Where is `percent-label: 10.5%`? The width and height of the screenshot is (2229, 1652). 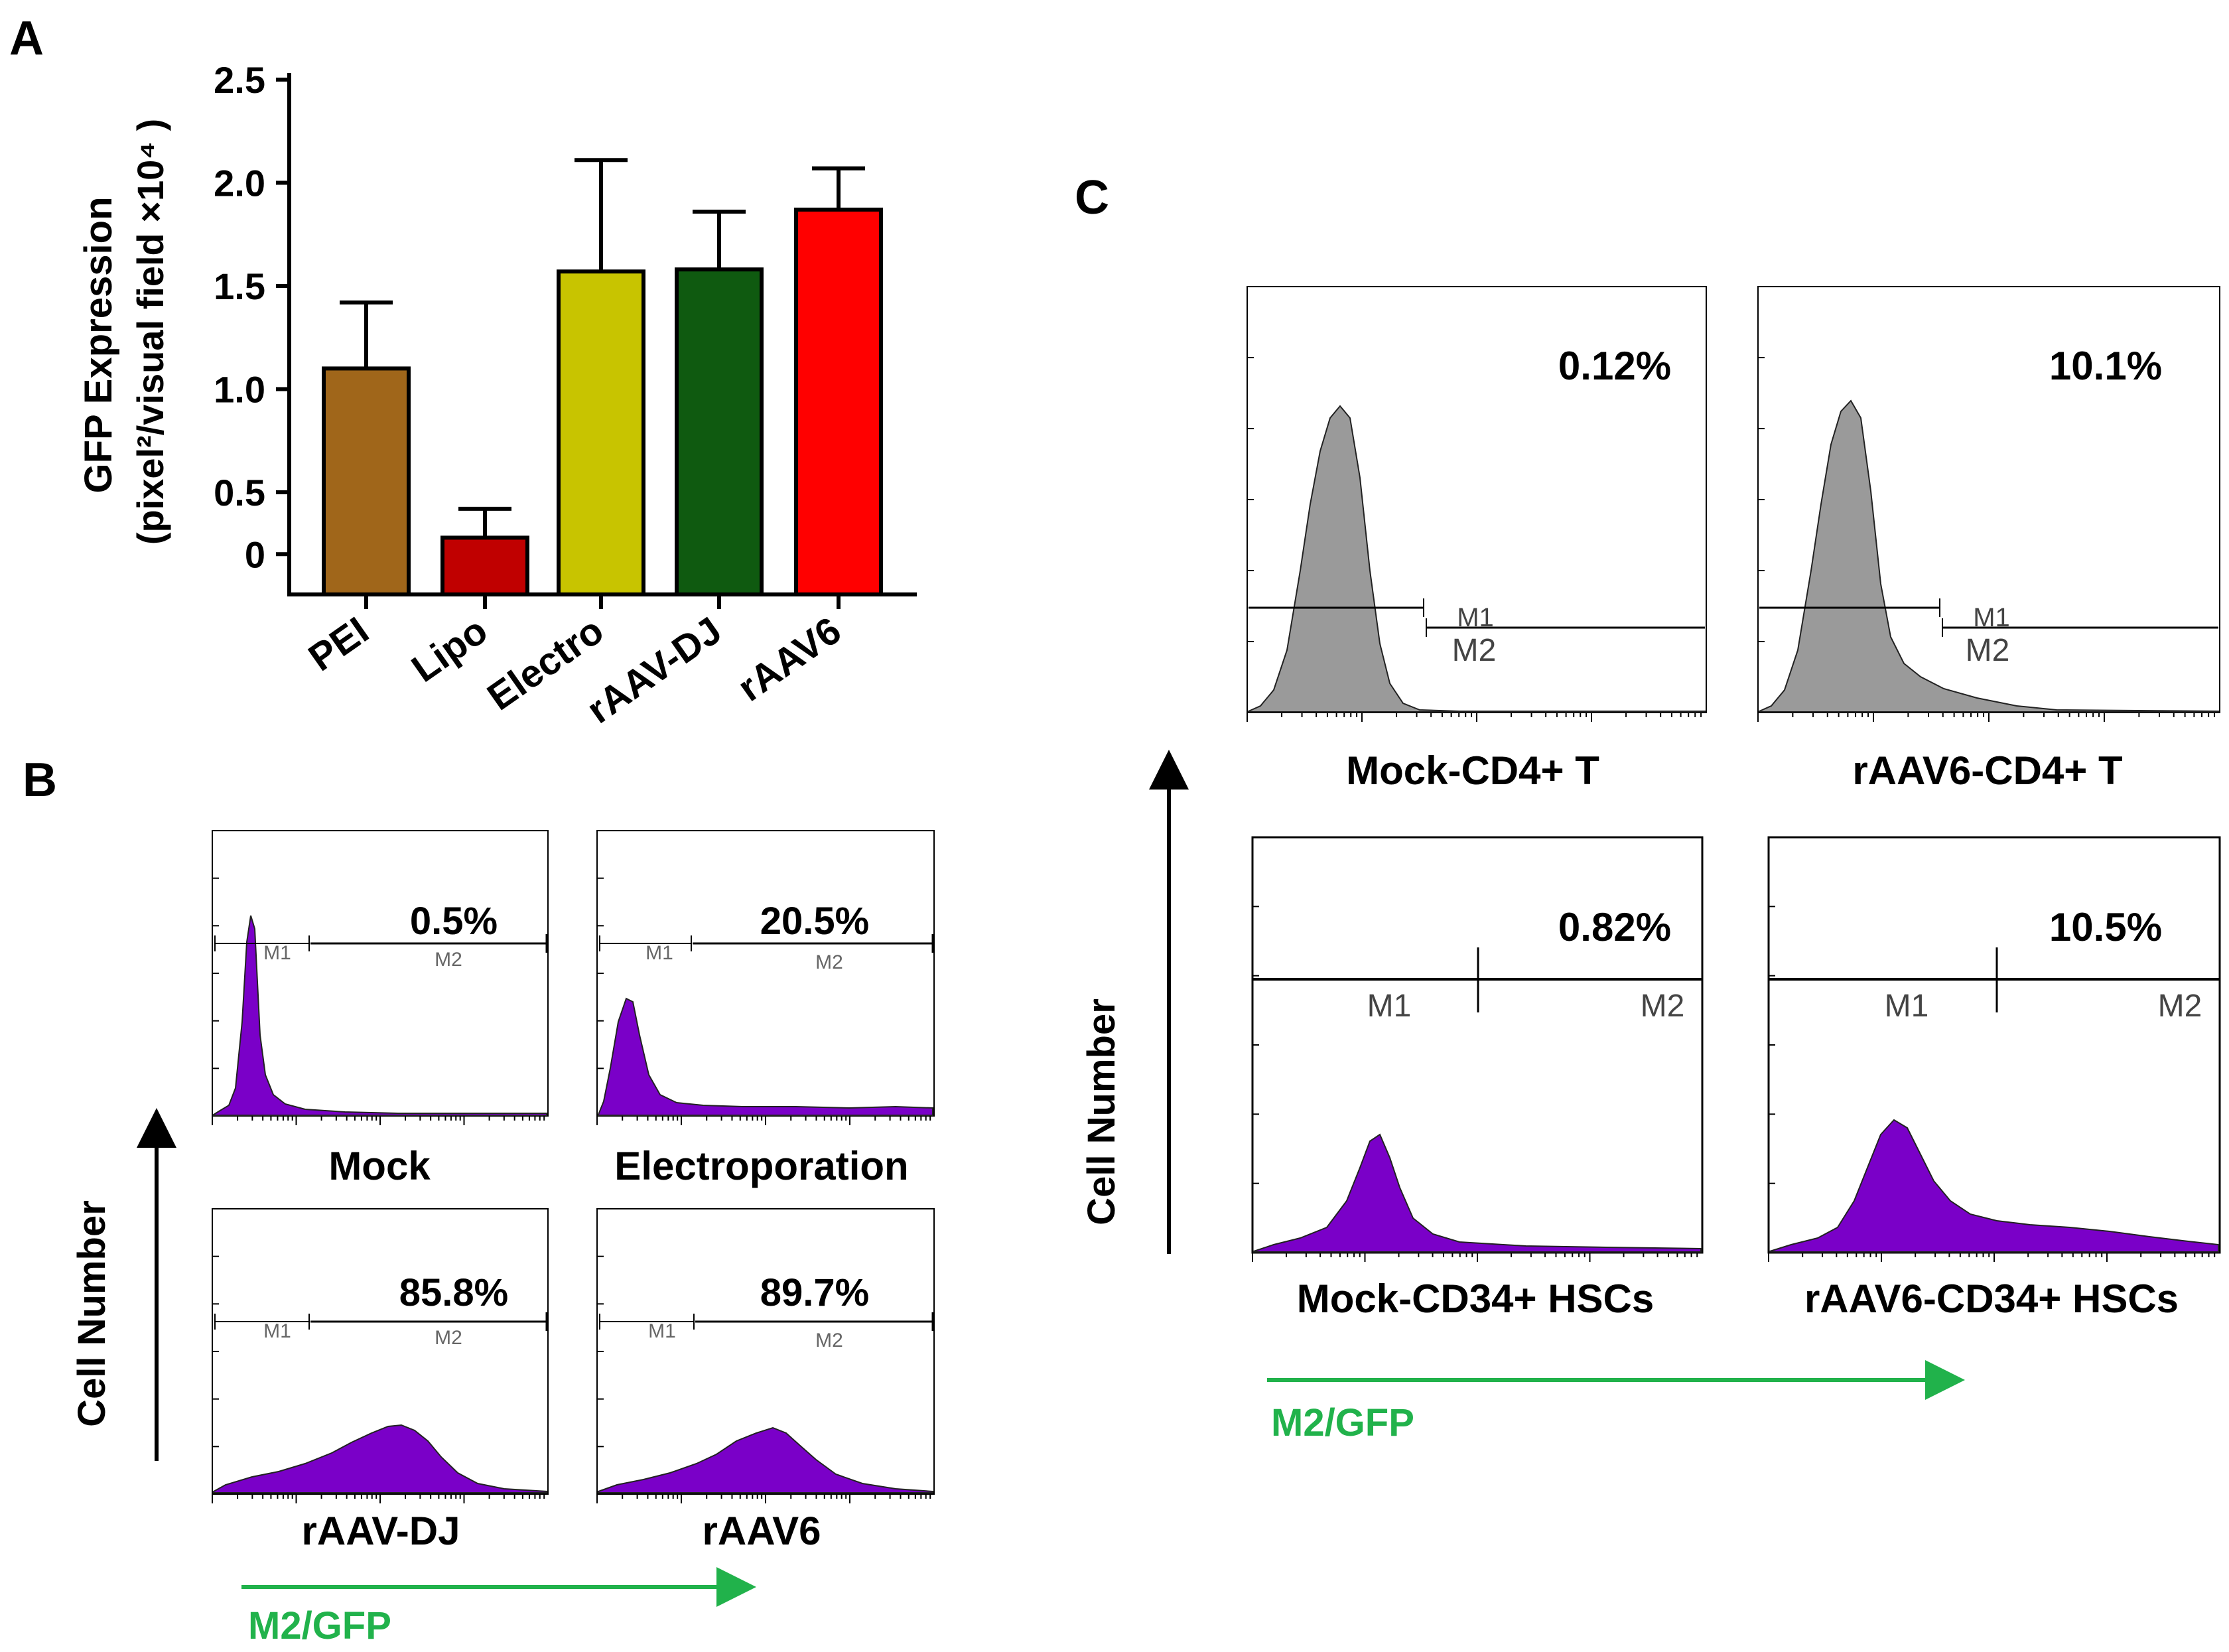 percent-label: 10.5% is located at coordinates (2105, 927).